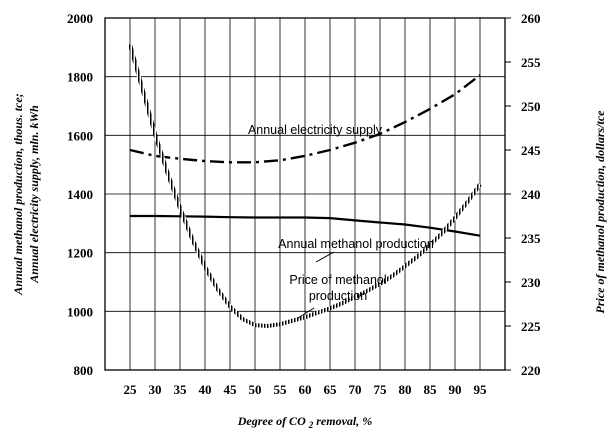 The width and height of the screenshot is (615, 433). What do you see at coordinates (80, 135) in the screenshot?
I see `y-left-tick-label: 1600` at bounding box center [80, 135].